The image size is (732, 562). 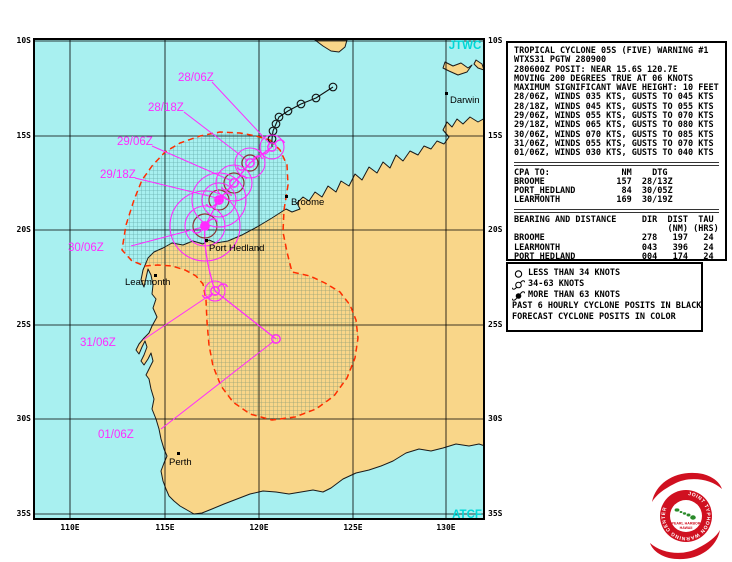 I want to click on lon-label: 120E, so click(x=259, y=527).